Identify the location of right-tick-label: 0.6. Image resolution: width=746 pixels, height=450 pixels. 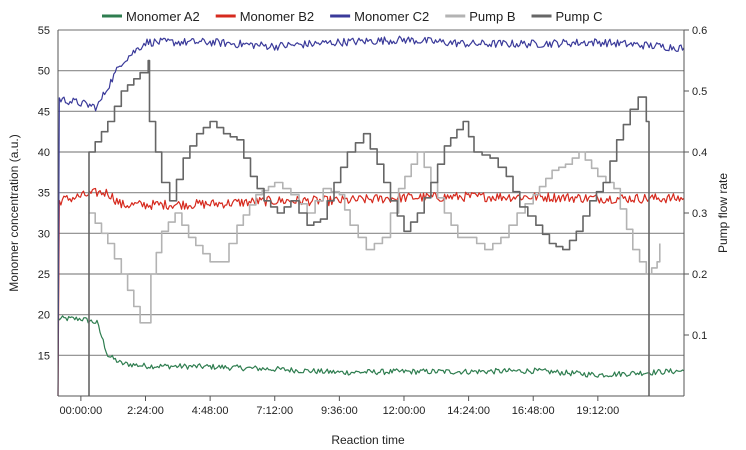
(699, 31).